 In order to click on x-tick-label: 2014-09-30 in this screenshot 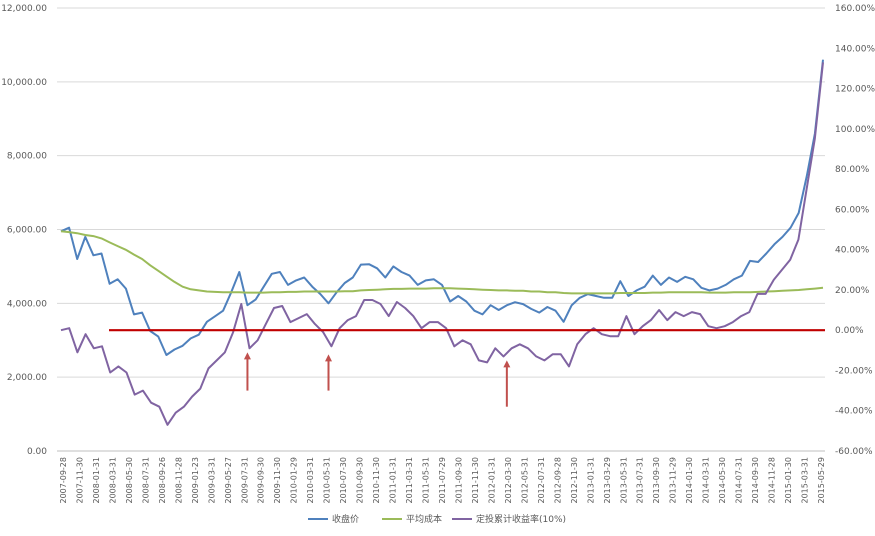, I will do `click(755, 480)`.